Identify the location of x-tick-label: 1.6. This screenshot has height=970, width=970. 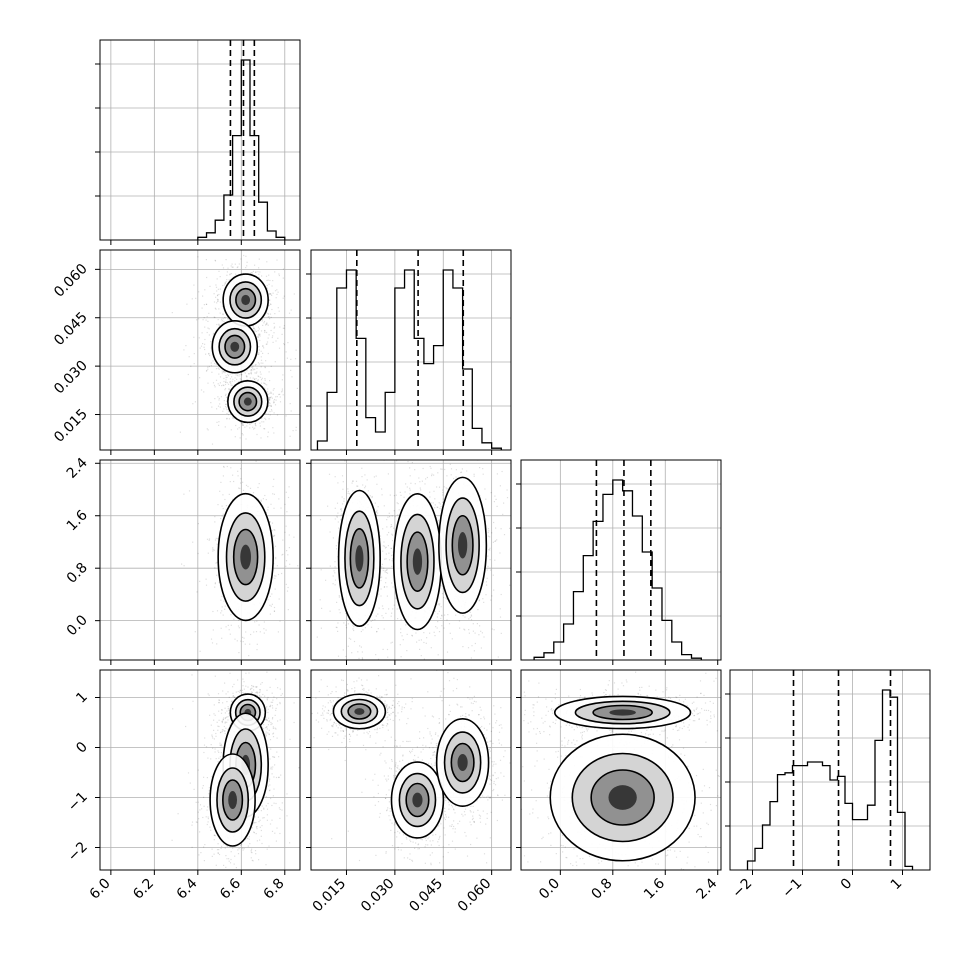
(654, 888).